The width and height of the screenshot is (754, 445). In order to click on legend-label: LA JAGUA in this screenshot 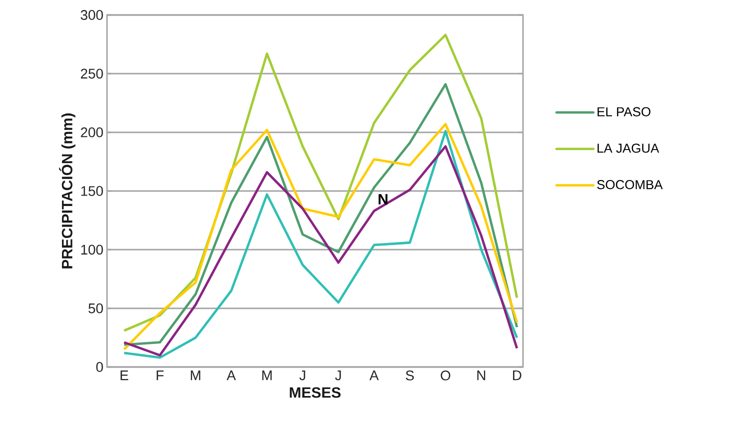, I will do `click(629, 148)`.